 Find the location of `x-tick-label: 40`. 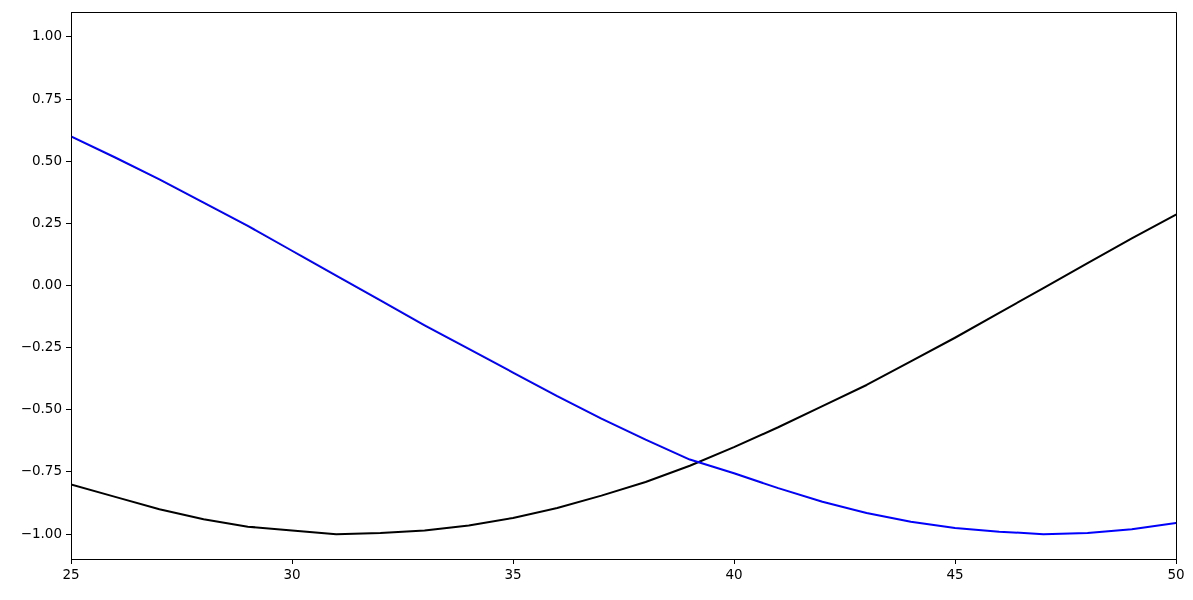

x-tick-label: 40 is located at coordinates (734, 573).